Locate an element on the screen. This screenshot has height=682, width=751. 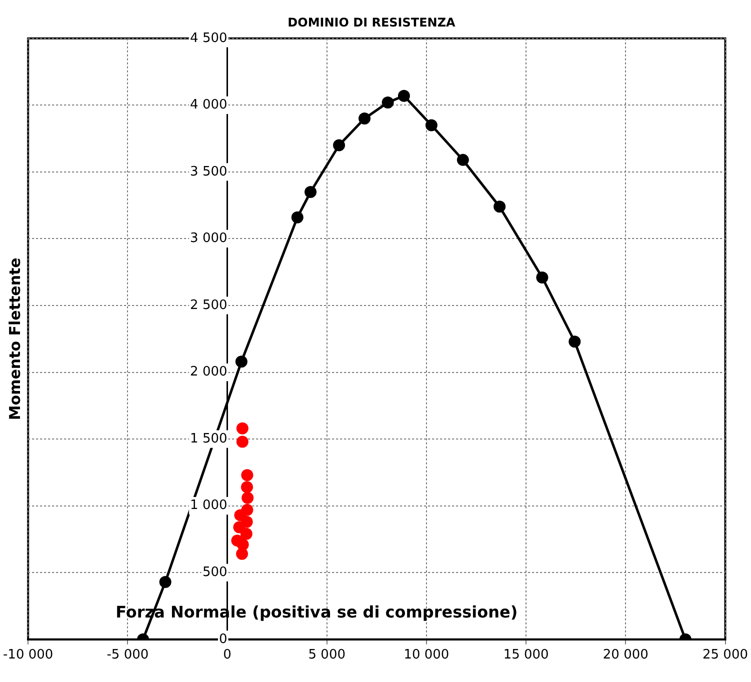
x-tick-label: 20 000 is located at coordinates (625, 655).